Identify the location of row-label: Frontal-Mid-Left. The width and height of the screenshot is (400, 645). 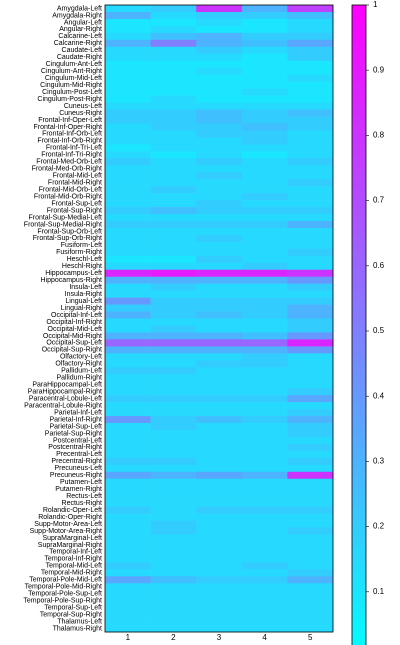
(77, 176).